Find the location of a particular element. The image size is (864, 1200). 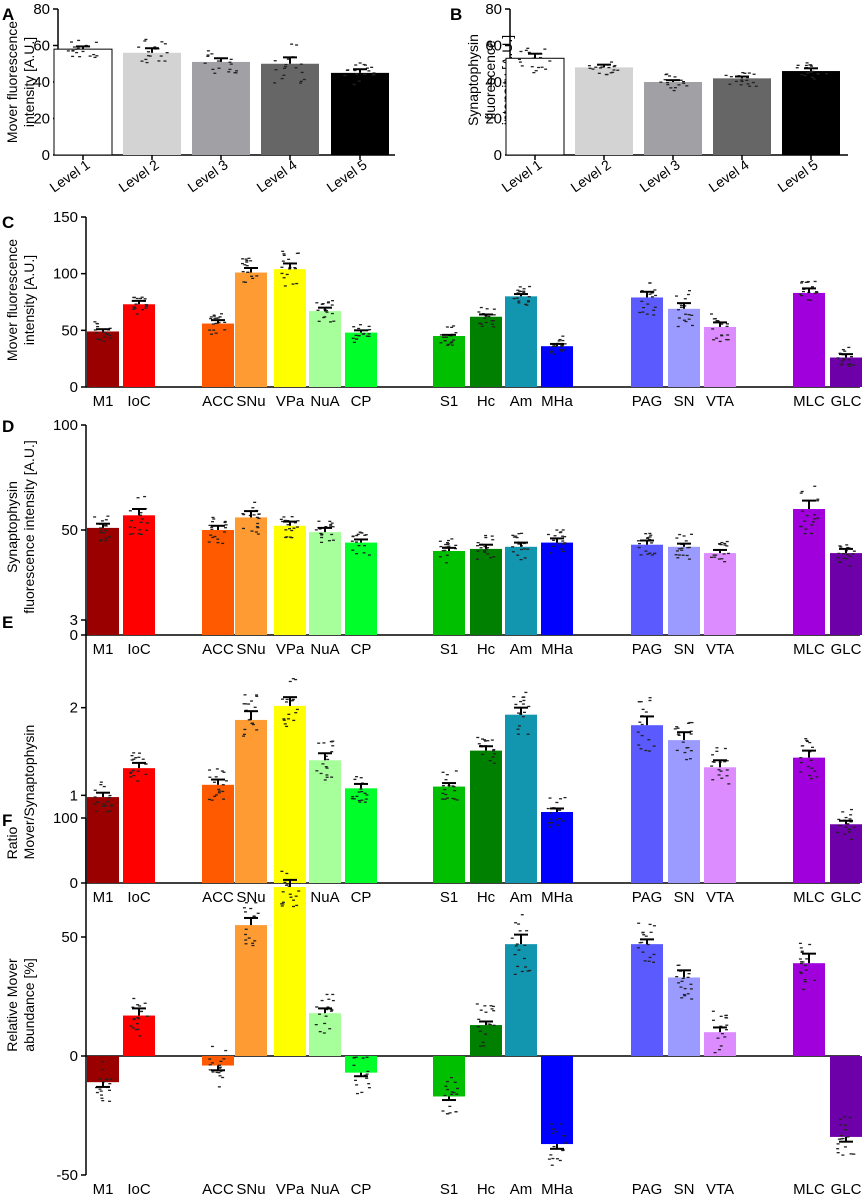

bar-c-vpa is located at coordinates (290, 328).